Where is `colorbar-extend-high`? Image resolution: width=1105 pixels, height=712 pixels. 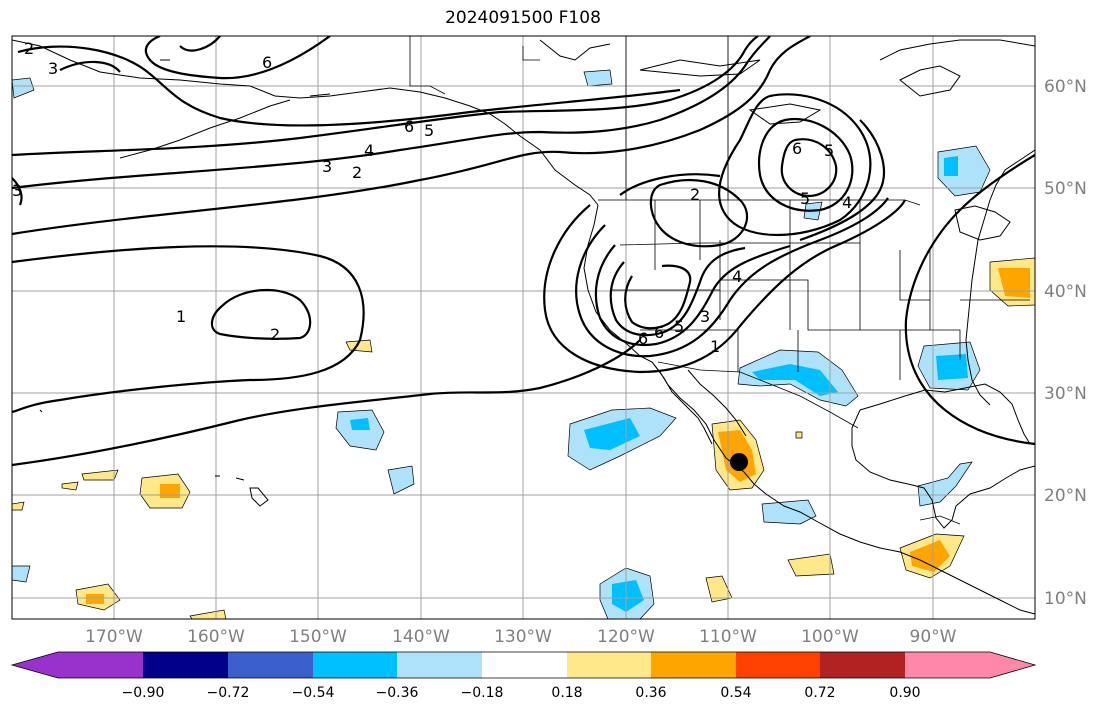
colorbar-extend-high is located at coordinates (1012, 665).